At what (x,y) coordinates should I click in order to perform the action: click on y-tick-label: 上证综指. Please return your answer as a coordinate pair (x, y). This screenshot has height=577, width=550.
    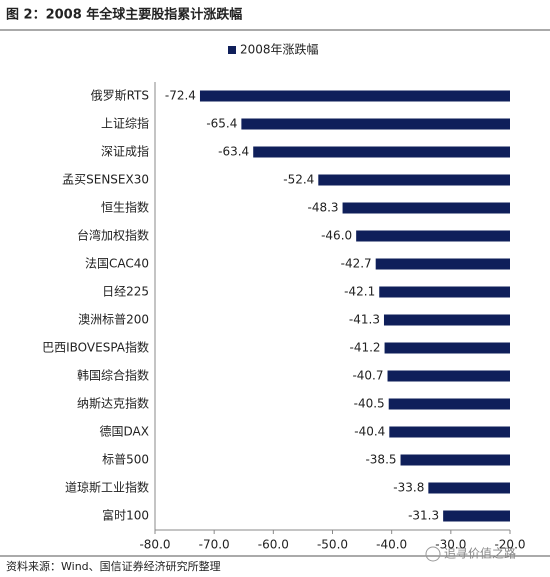
    Looking at the image, I should click on (125, 123).